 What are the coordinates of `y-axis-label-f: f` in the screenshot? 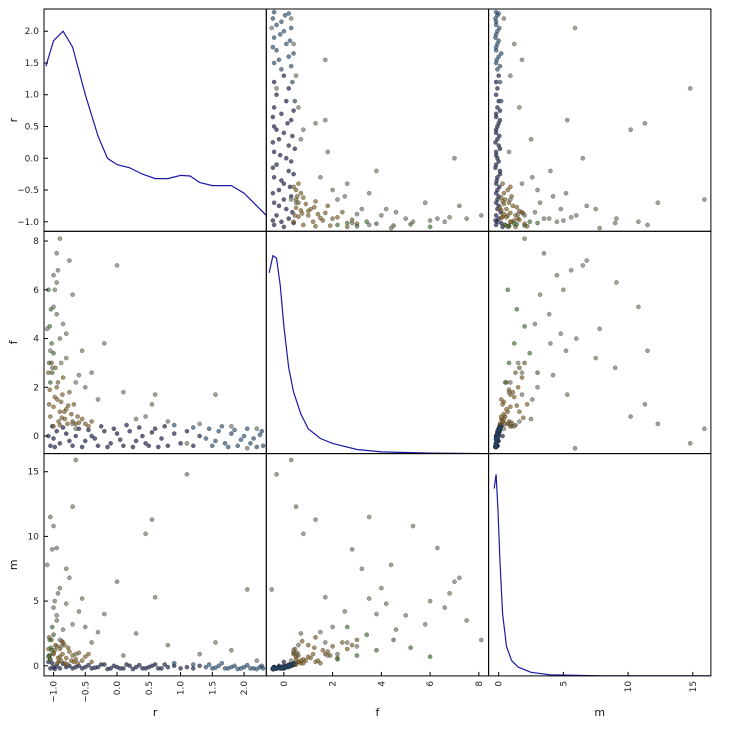 It's located at (13, 341).